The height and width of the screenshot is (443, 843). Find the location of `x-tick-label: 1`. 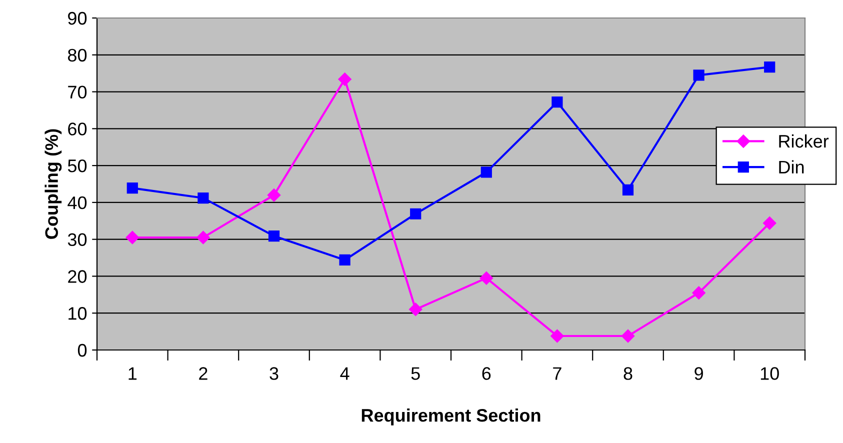

x-tick-label: 1 is located at coordinates (132, 373).